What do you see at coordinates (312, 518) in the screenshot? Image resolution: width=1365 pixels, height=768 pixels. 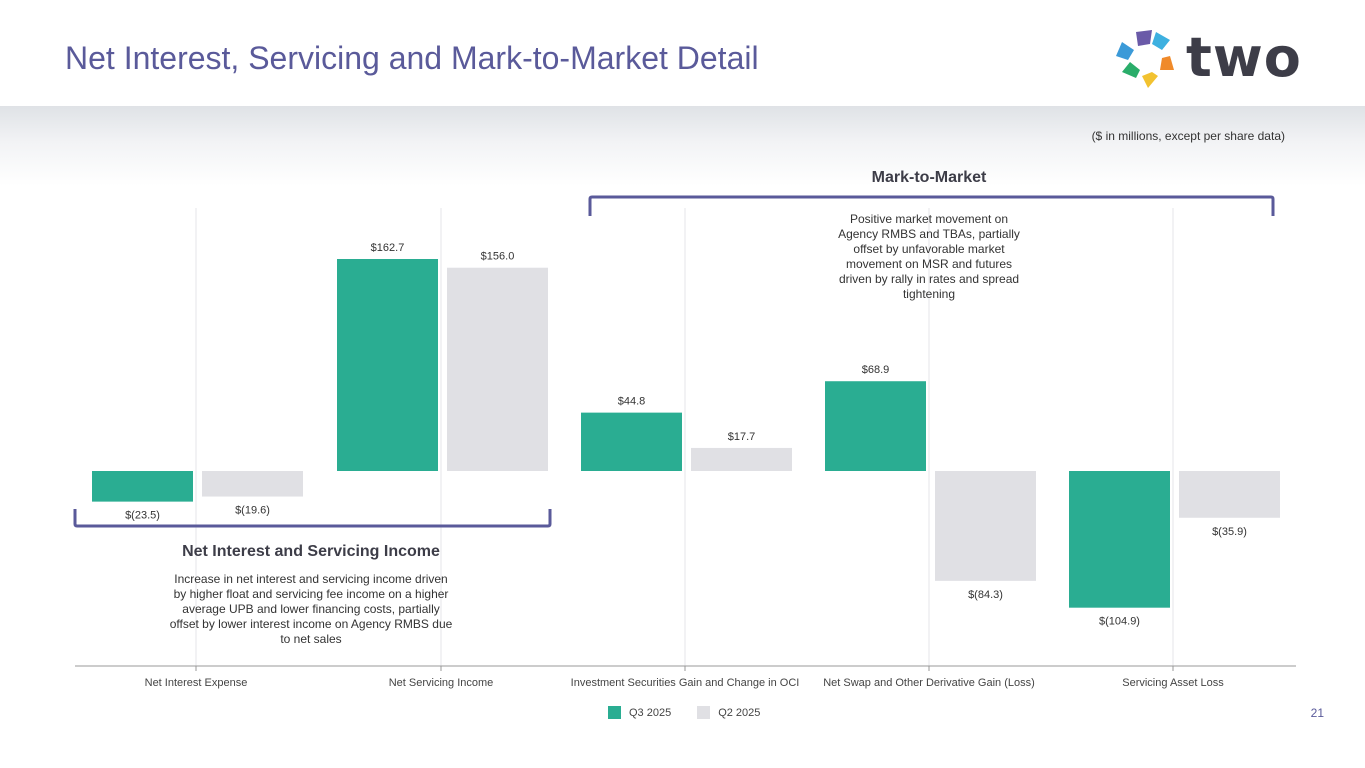 I see `net-interest-servicing-bracket` at bounding box center [312, 518].